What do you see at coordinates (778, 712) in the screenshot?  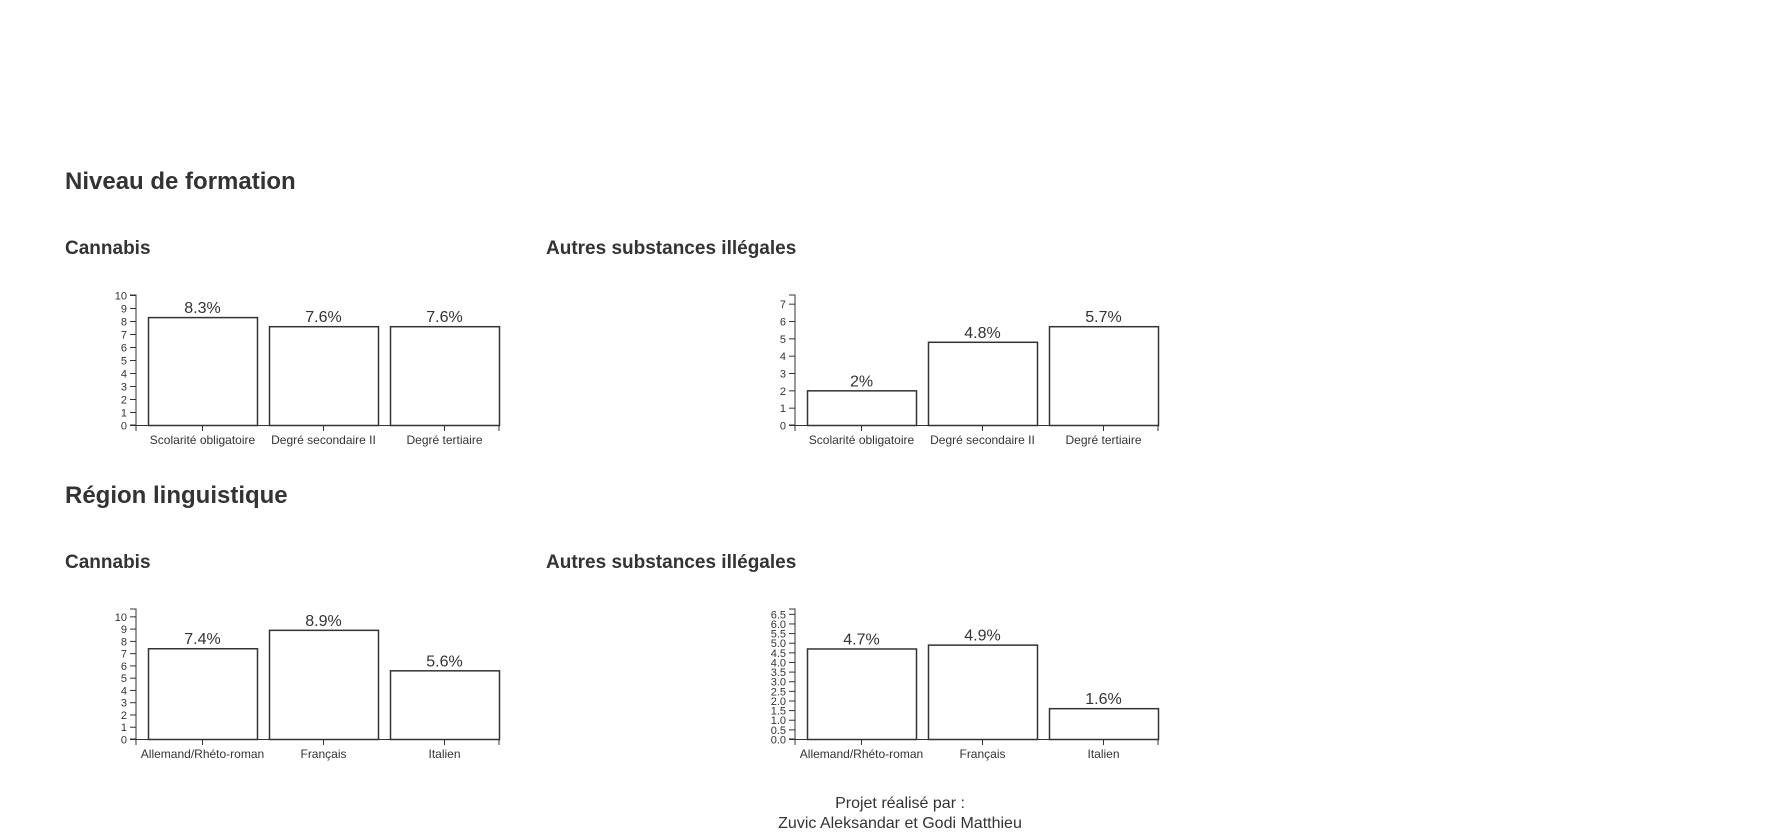 I see `y-tick-label: 1.5` at bounding box center [778, 712].